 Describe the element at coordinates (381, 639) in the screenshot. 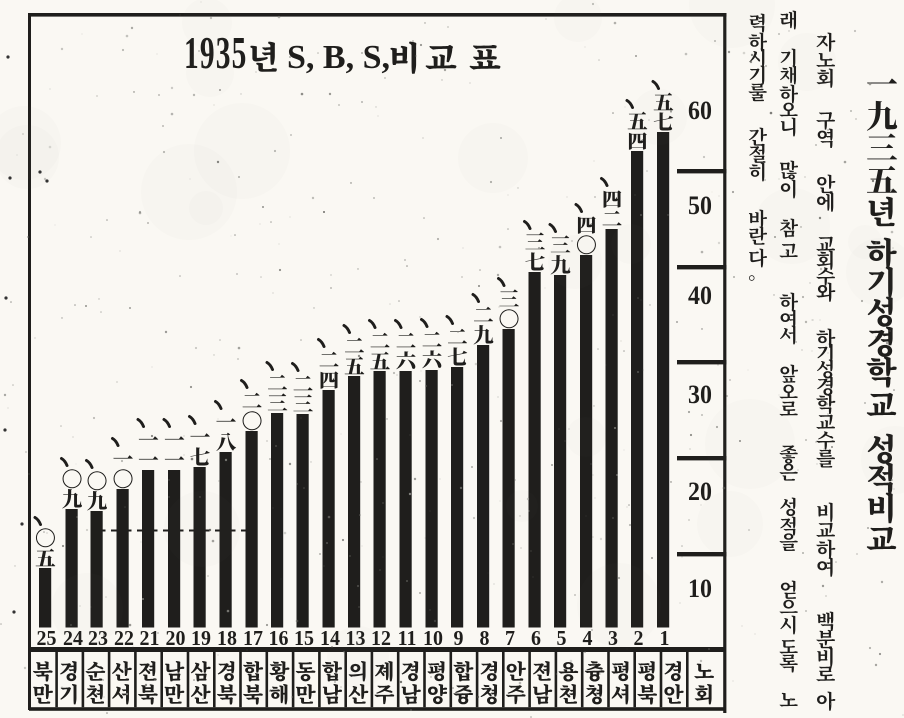

I see `svg-text: 12` at that location.